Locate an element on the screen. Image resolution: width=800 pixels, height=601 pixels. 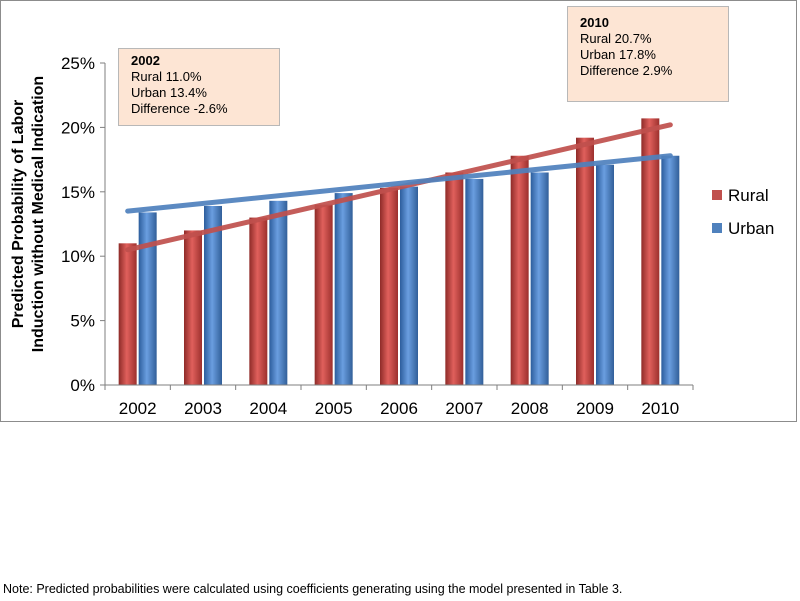
y-tick-label: 20% is located at coordinates (78, 127).